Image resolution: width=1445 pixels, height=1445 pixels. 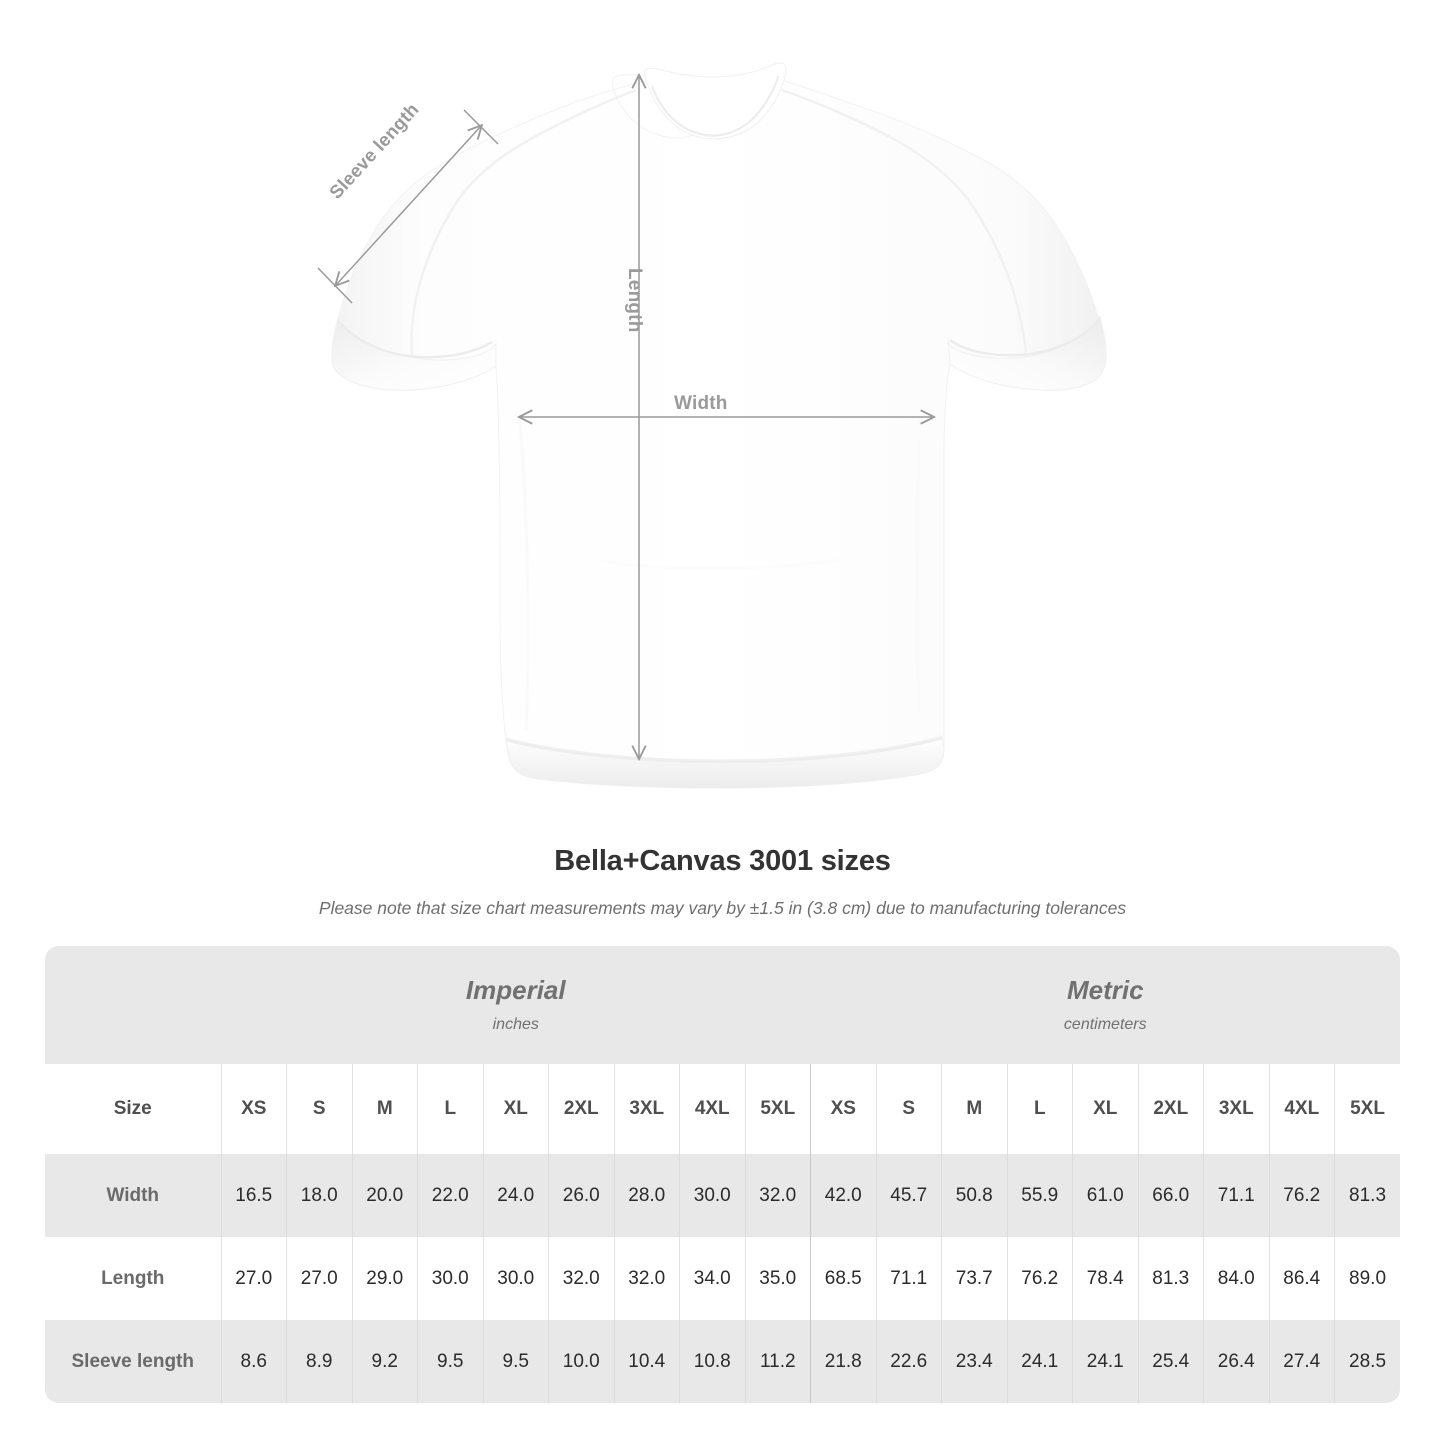 What do you see at coordinates (777, 1278) in the screenshot?
I see `cell-length-imperial-5xl: 35.0` at bounding box center [777, 1278].